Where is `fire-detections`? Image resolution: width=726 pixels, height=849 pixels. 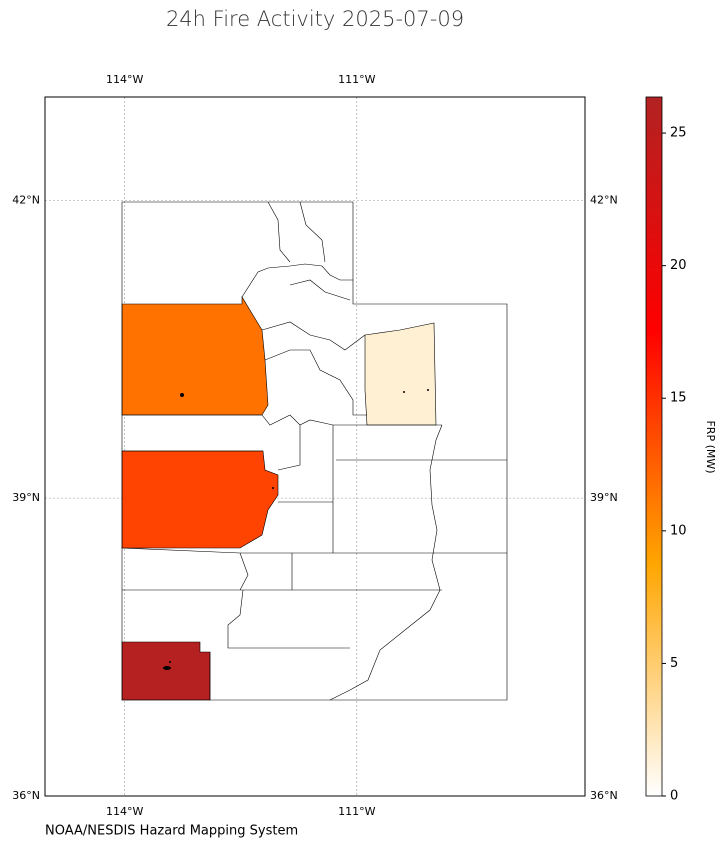
fire-detections is located at coordinates (296, 529).